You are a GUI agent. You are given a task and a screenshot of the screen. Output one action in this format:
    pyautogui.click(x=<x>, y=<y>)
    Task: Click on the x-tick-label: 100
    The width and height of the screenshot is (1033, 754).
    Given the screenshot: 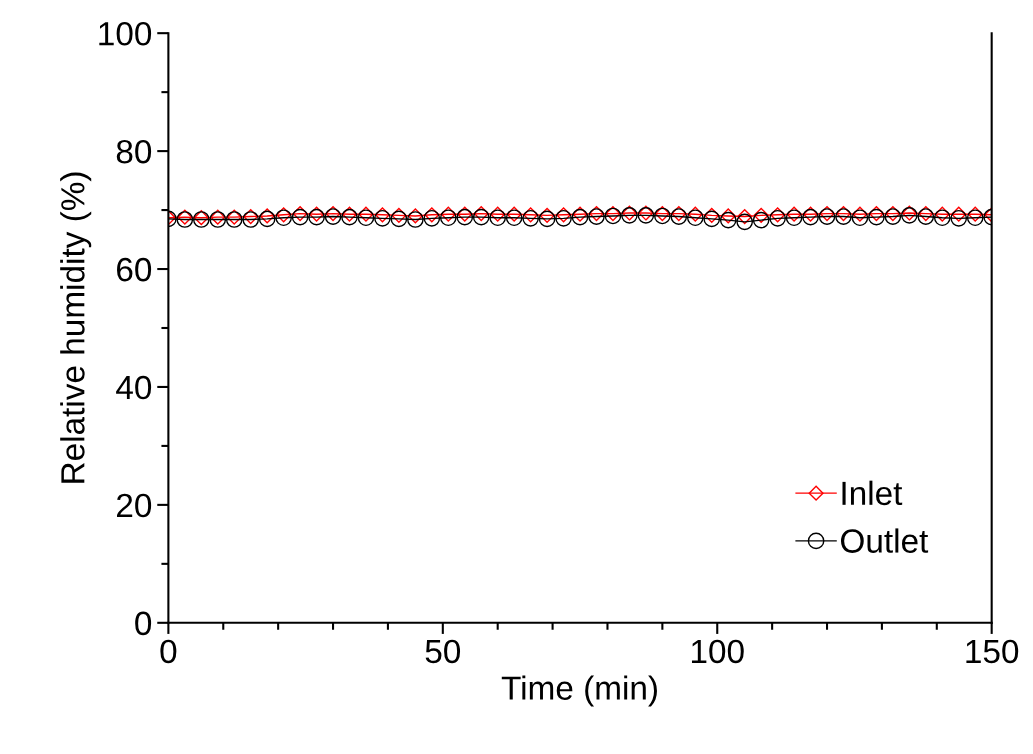 What is the action you would take?
    pyautogui.click(x=717, y=651)
    